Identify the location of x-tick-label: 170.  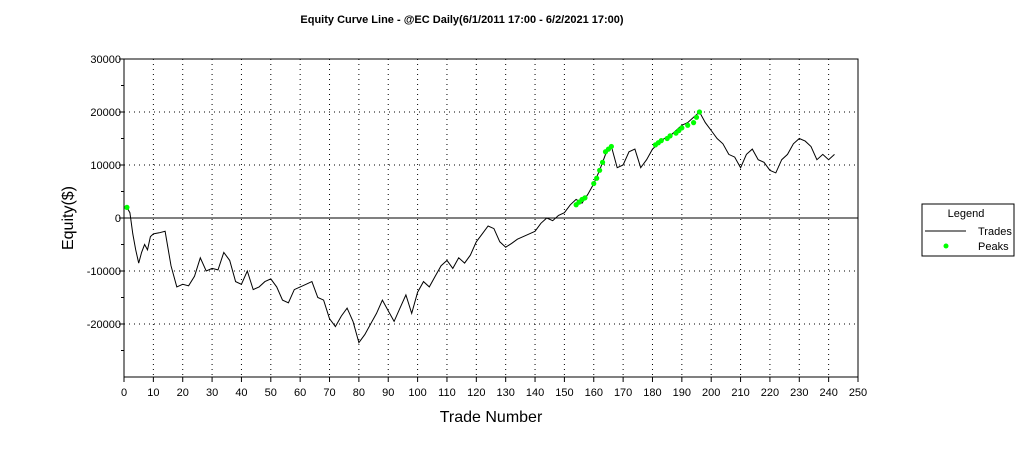
(623, 393).